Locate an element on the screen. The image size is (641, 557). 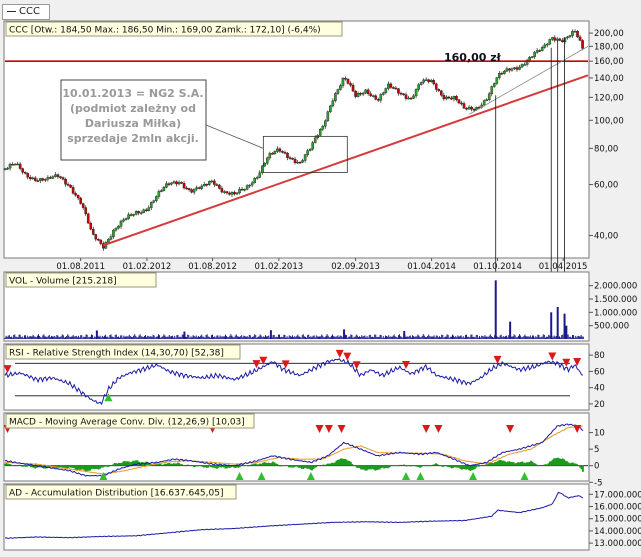
y-tick-label: 15.000.000 is located at coordinates (617, 520).